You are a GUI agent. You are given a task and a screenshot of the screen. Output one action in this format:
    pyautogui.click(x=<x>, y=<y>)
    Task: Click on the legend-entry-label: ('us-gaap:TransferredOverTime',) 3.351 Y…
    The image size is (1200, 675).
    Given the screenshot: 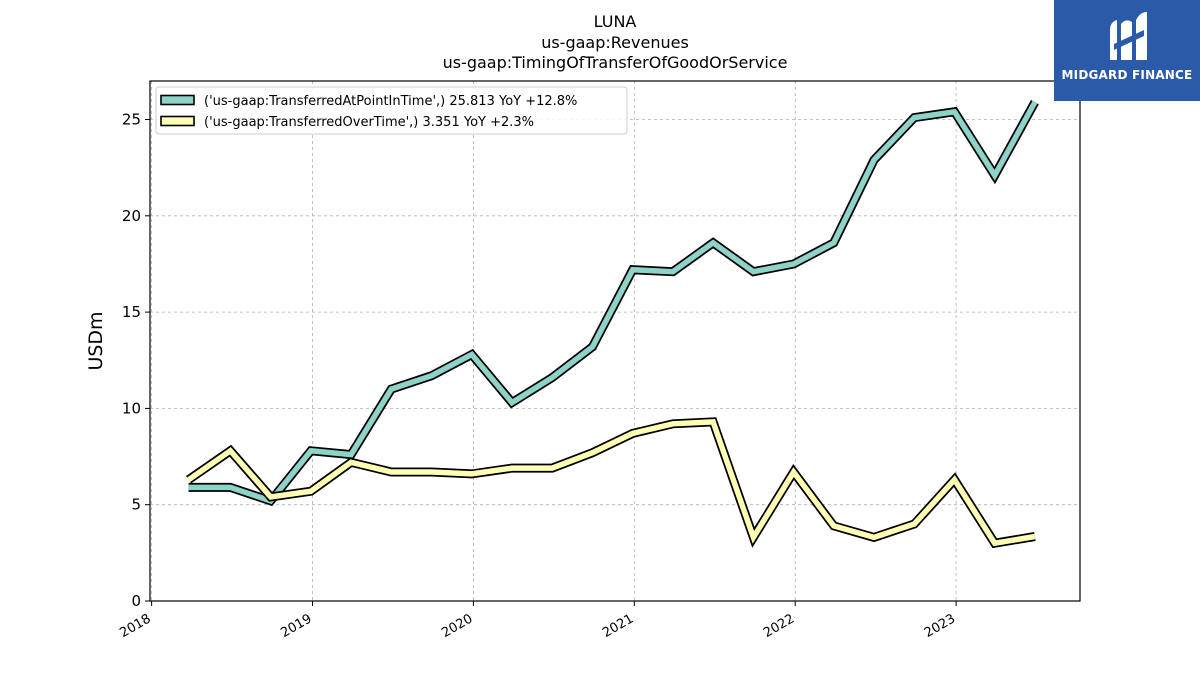 What is the action you would take?
    pyautogui.click(x=369, y=122)
    